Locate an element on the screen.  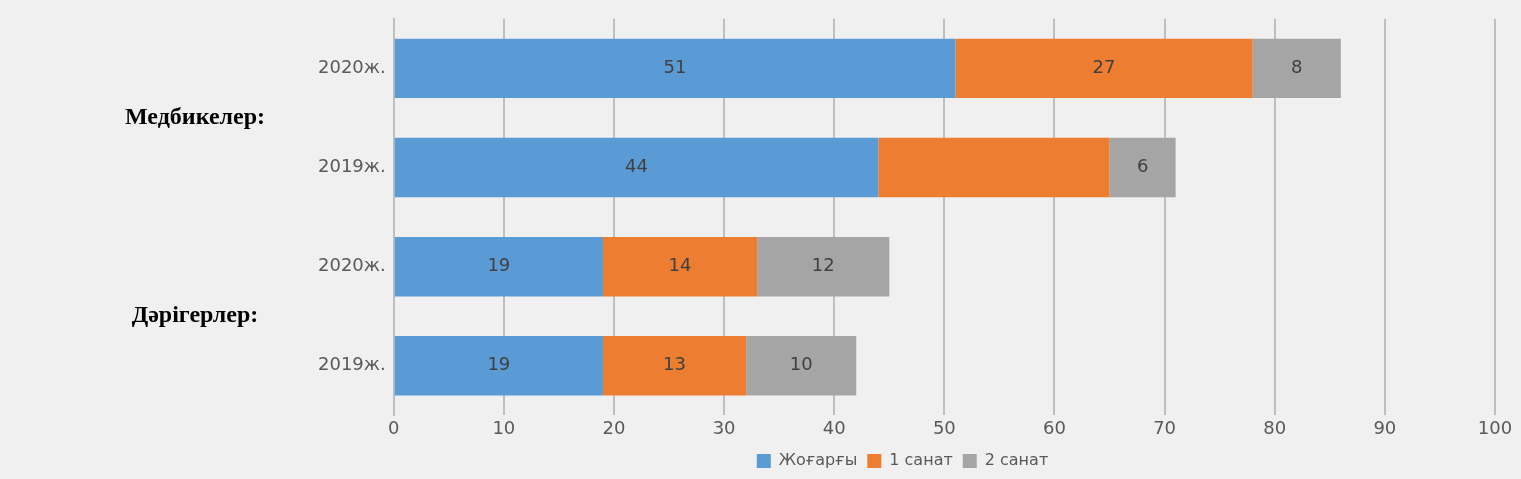
legend-label: Жоғарғы is located at coordinates (818, 460).